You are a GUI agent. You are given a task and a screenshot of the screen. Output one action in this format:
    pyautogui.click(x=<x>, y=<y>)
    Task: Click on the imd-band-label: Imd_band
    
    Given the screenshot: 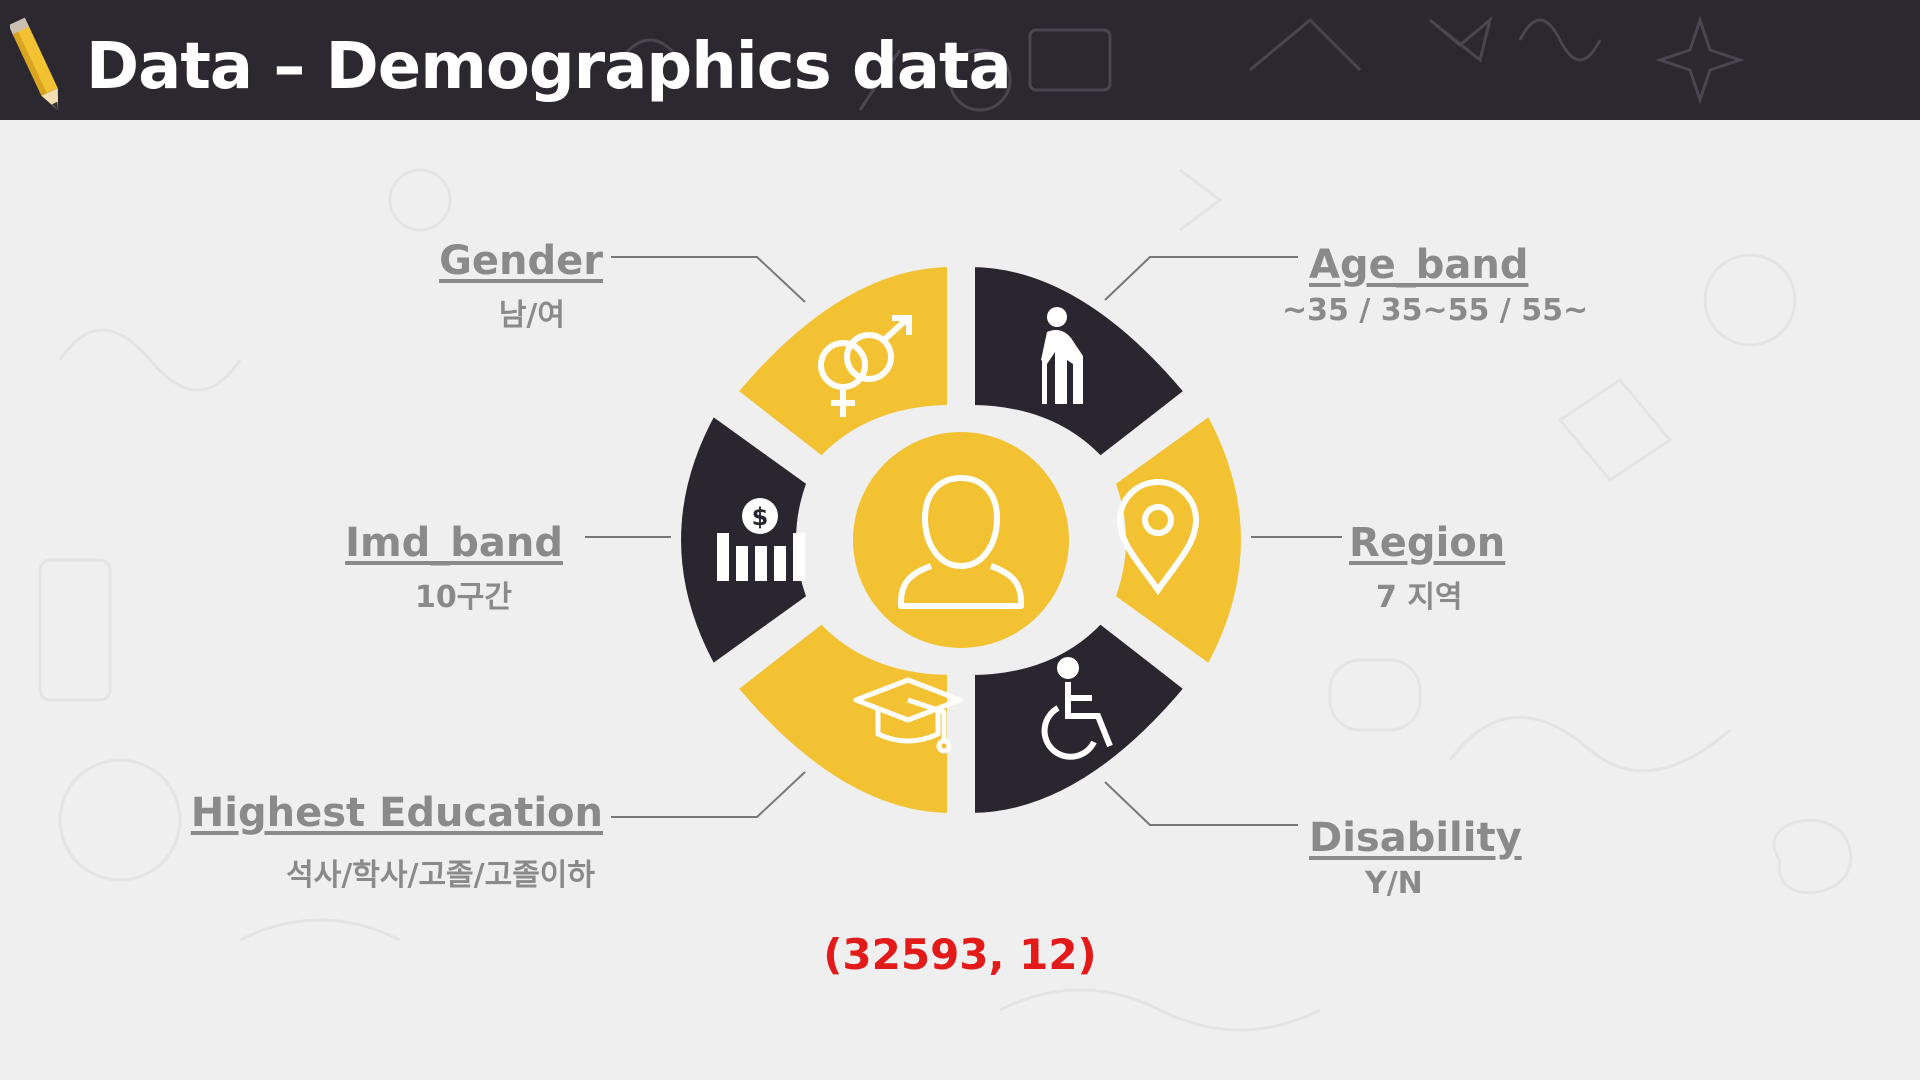 What is the action you would take?
    pyautogui.click(x=454, y=543)
    